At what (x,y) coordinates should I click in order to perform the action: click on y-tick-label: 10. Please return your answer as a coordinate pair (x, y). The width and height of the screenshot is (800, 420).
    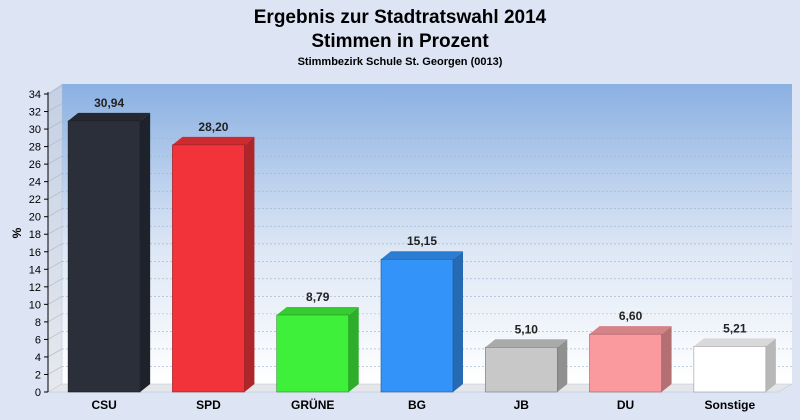
    Looking at the image, I should click on (35, 305).